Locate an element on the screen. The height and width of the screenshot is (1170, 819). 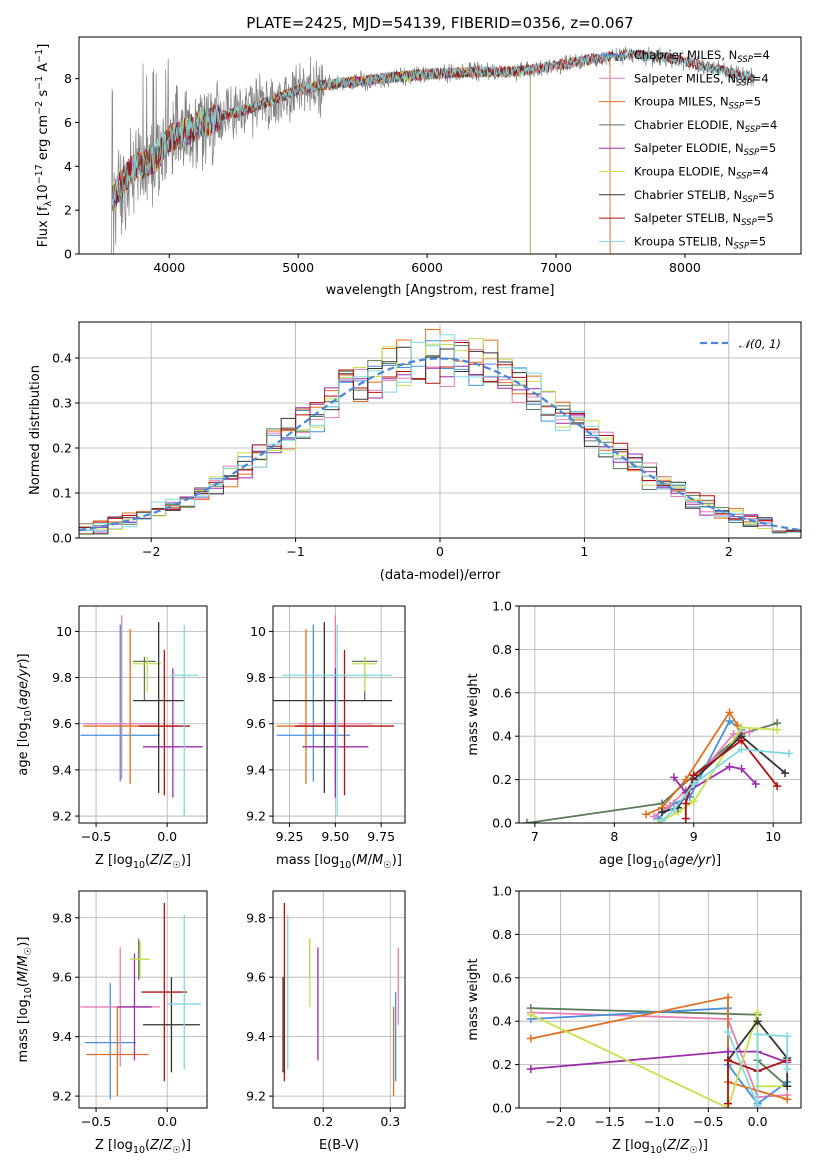
residuals-ytick-label: 0.2 is located at coordinates (62, 448).